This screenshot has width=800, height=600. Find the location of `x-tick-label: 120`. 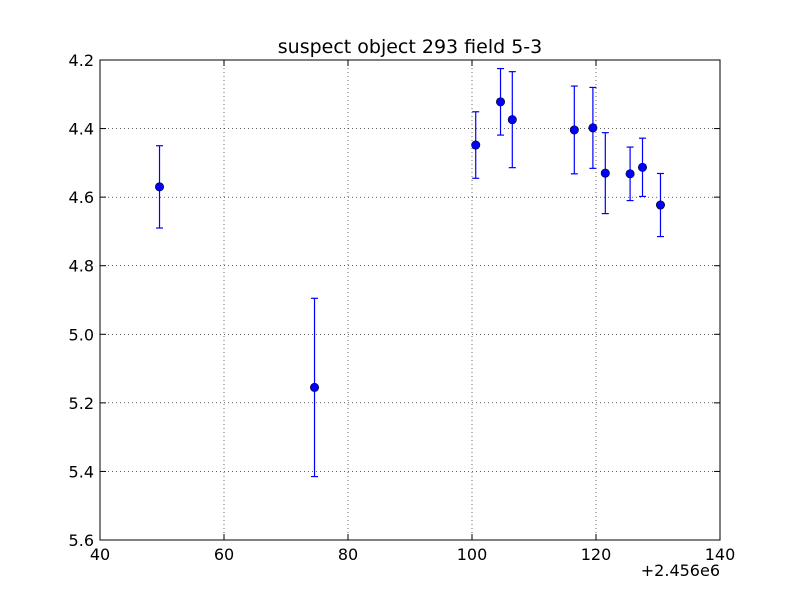

x-tick-label: 120 is located at coordinates (596, 554).